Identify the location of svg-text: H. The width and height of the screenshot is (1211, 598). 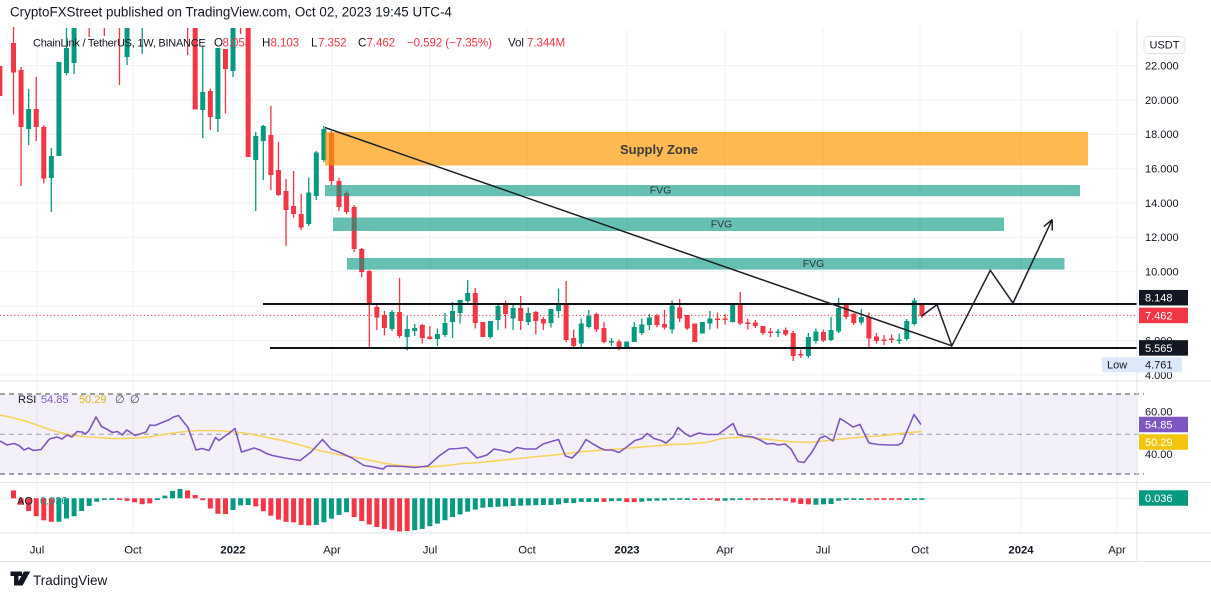
(266, 42).